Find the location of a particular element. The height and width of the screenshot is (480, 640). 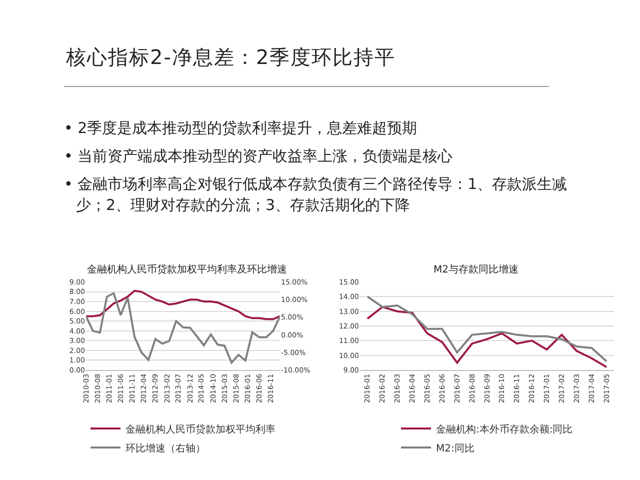

legend-label: M2:同比 is located at coordinates (455, 448).